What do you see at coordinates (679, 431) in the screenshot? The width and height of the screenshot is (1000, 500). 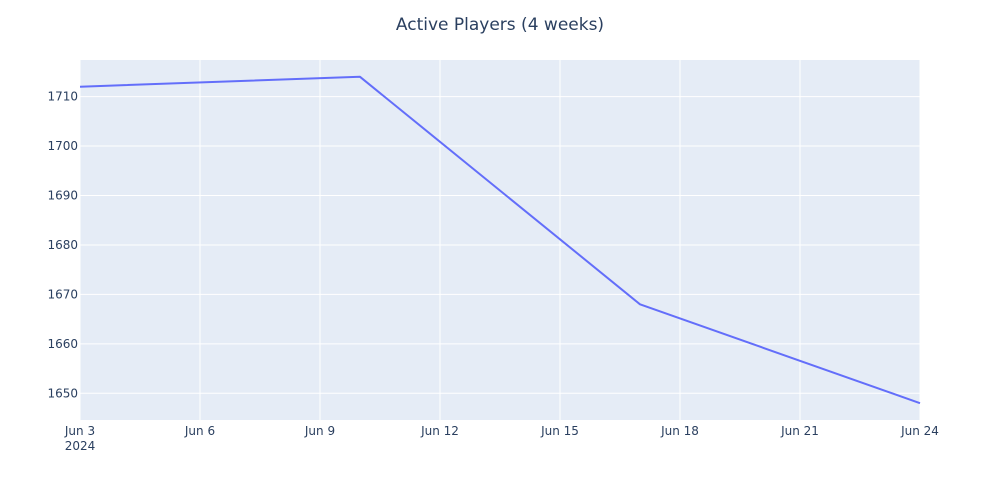 I see `x-tick-label: Jun 18` at bounding box center [679, 431].